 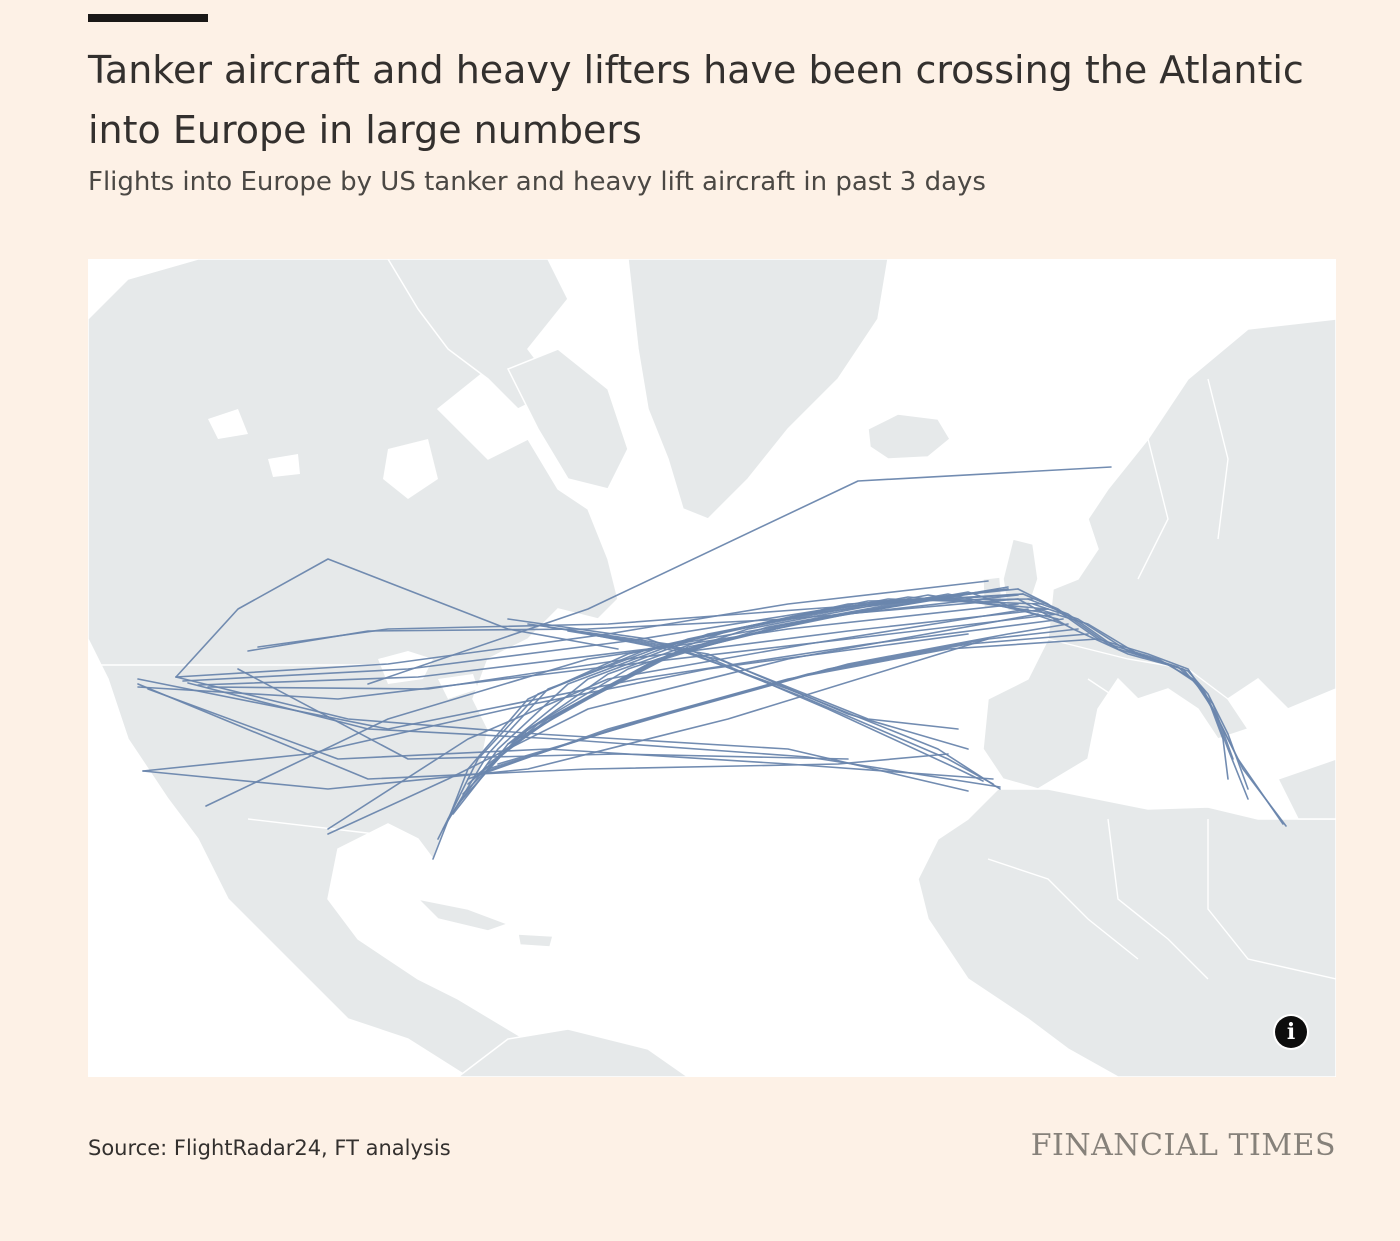 What do you see at coordinates (573, 1052) in the screenshot?
I see `south-america` at bounding box center [573, 1052].